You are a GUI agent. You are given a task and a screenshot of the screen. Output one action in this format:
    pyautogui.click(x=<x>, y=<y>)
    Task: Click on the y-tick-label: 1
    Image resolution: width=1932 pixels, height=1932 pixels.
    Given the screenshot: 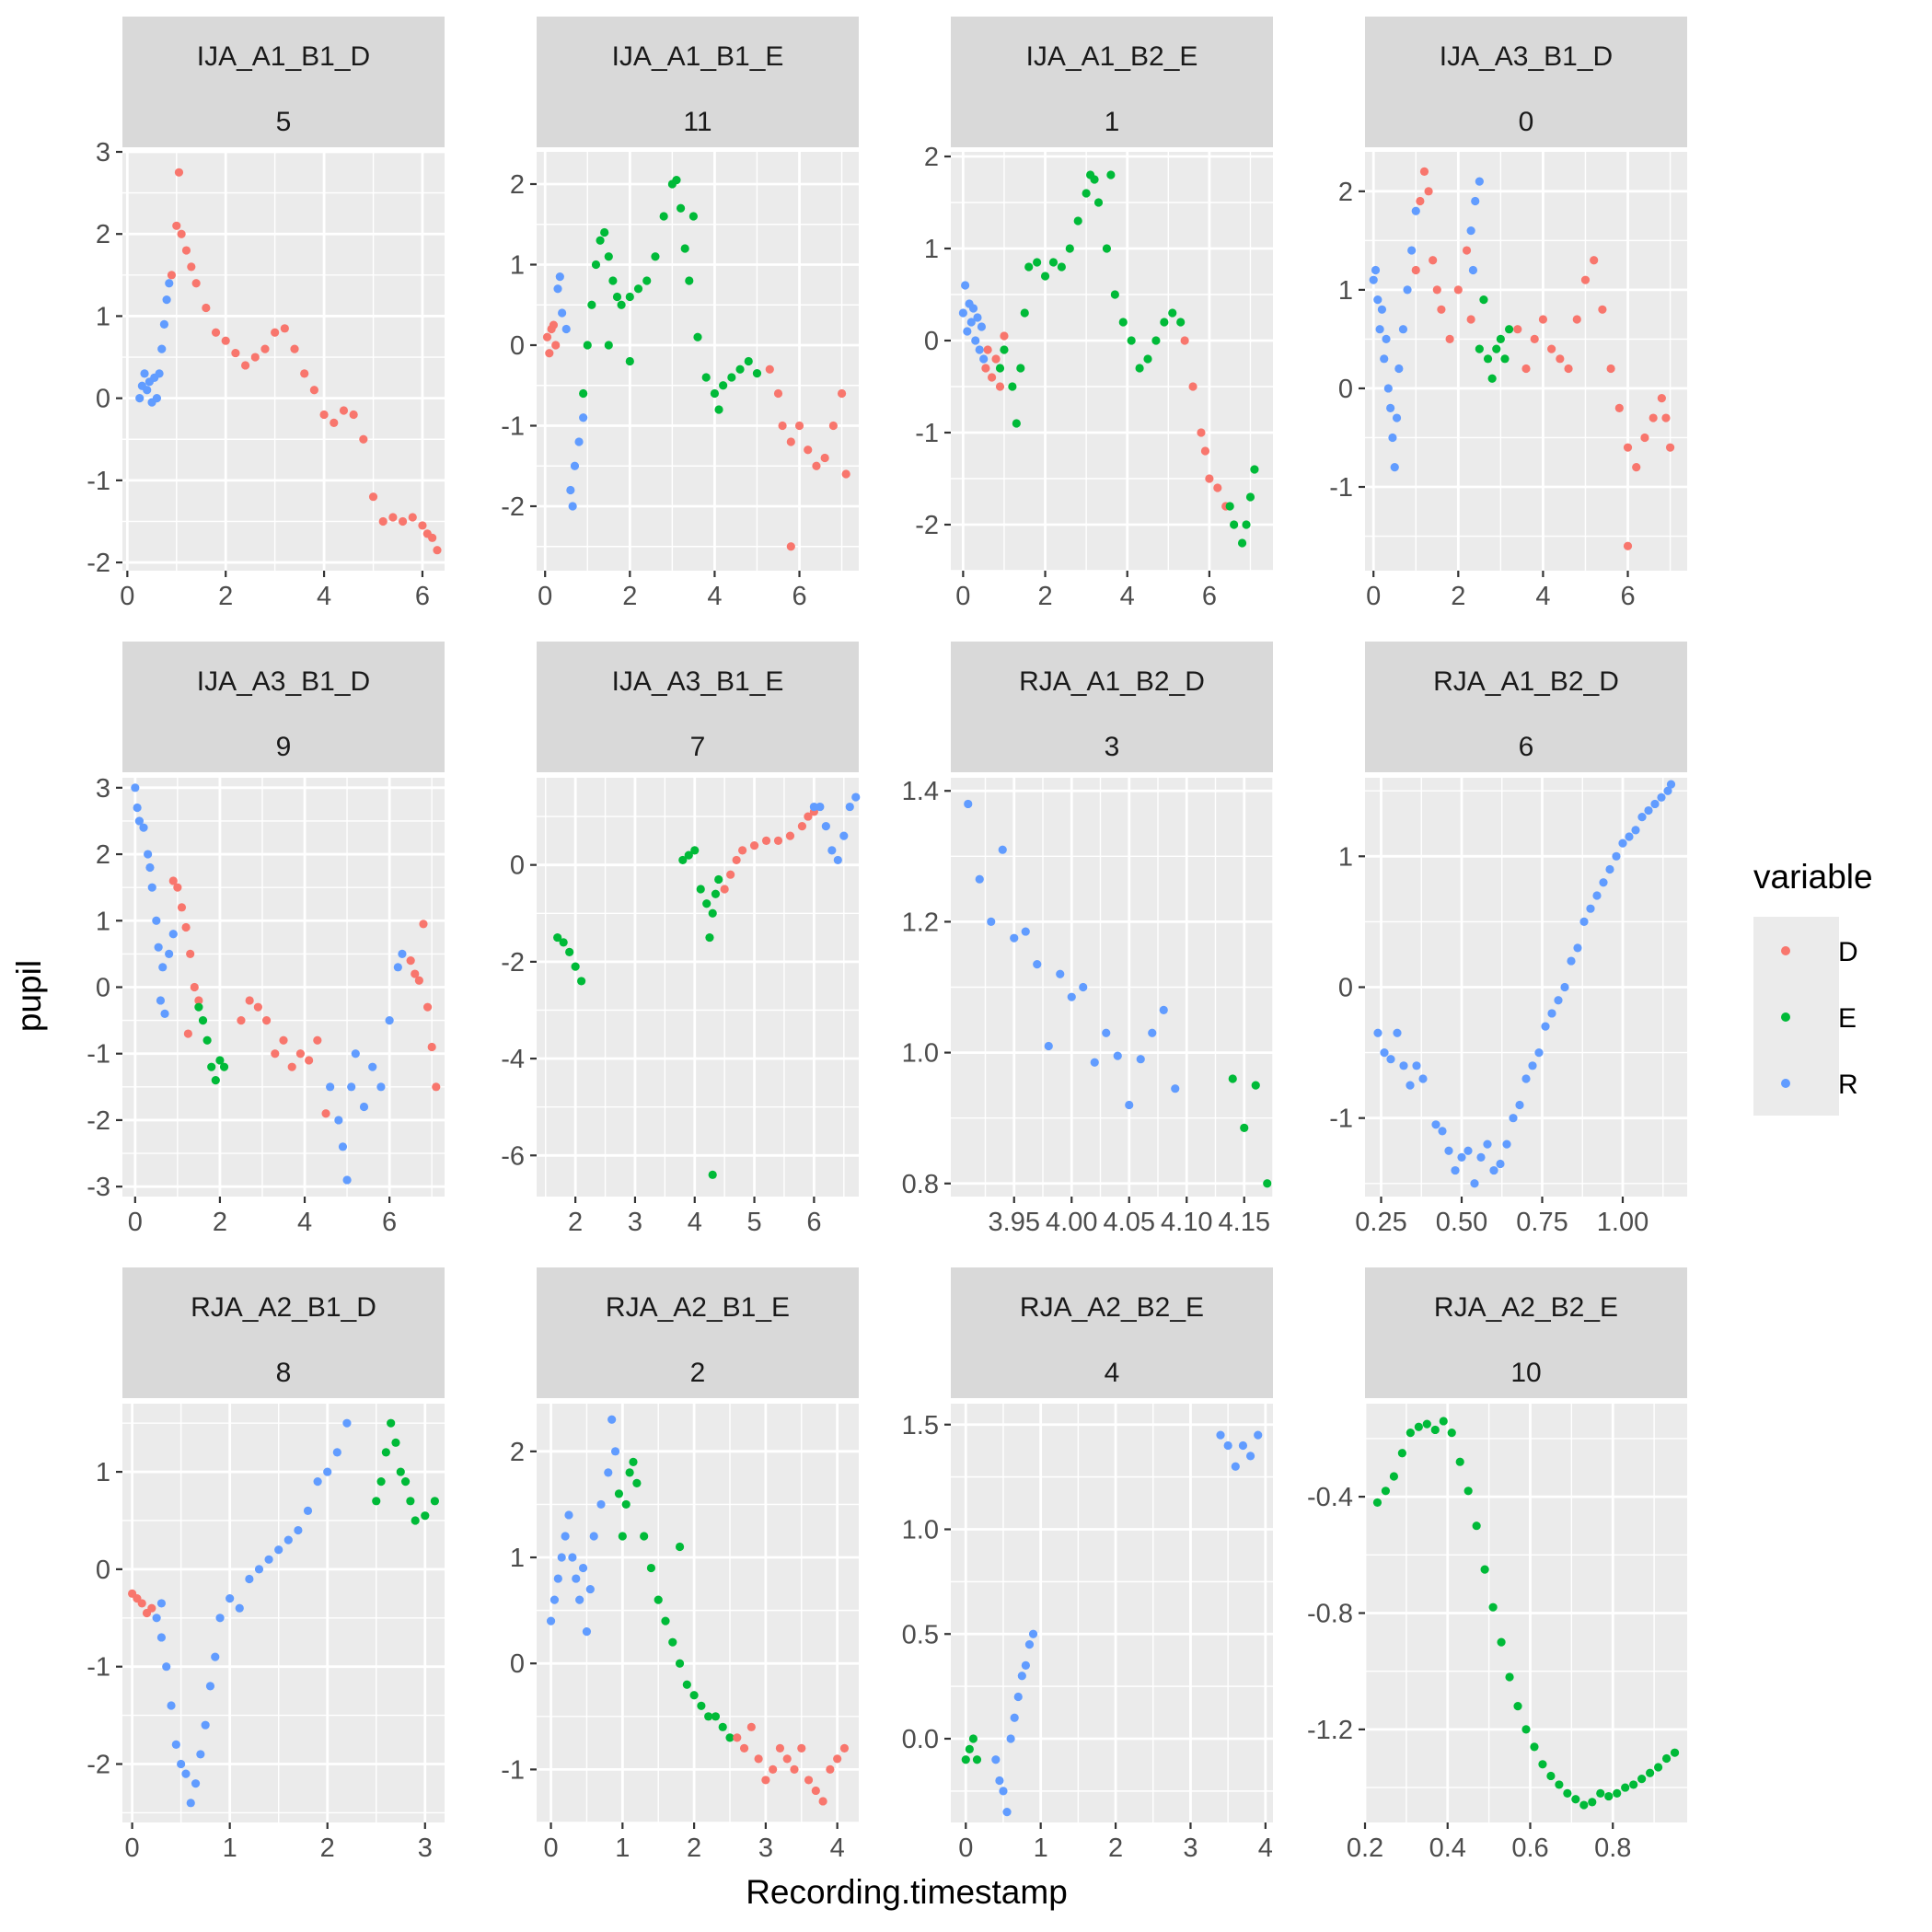 What is the action you would take?
    pyautogui.click(x=103, y=317)
    